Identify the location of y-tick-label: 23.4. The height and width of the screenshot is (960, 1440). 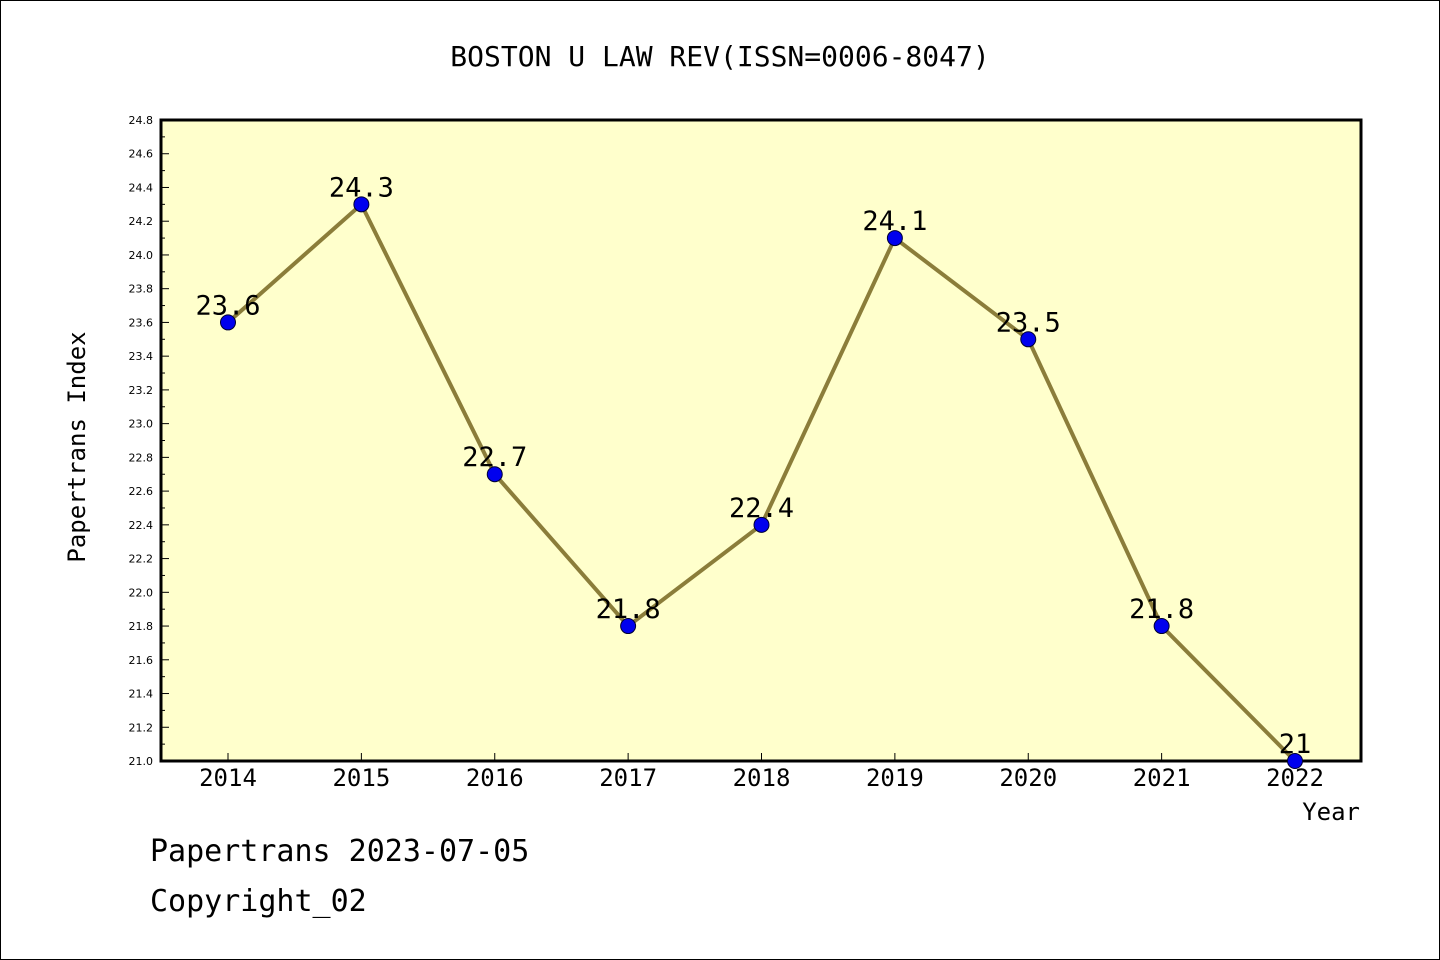
(141, 356).